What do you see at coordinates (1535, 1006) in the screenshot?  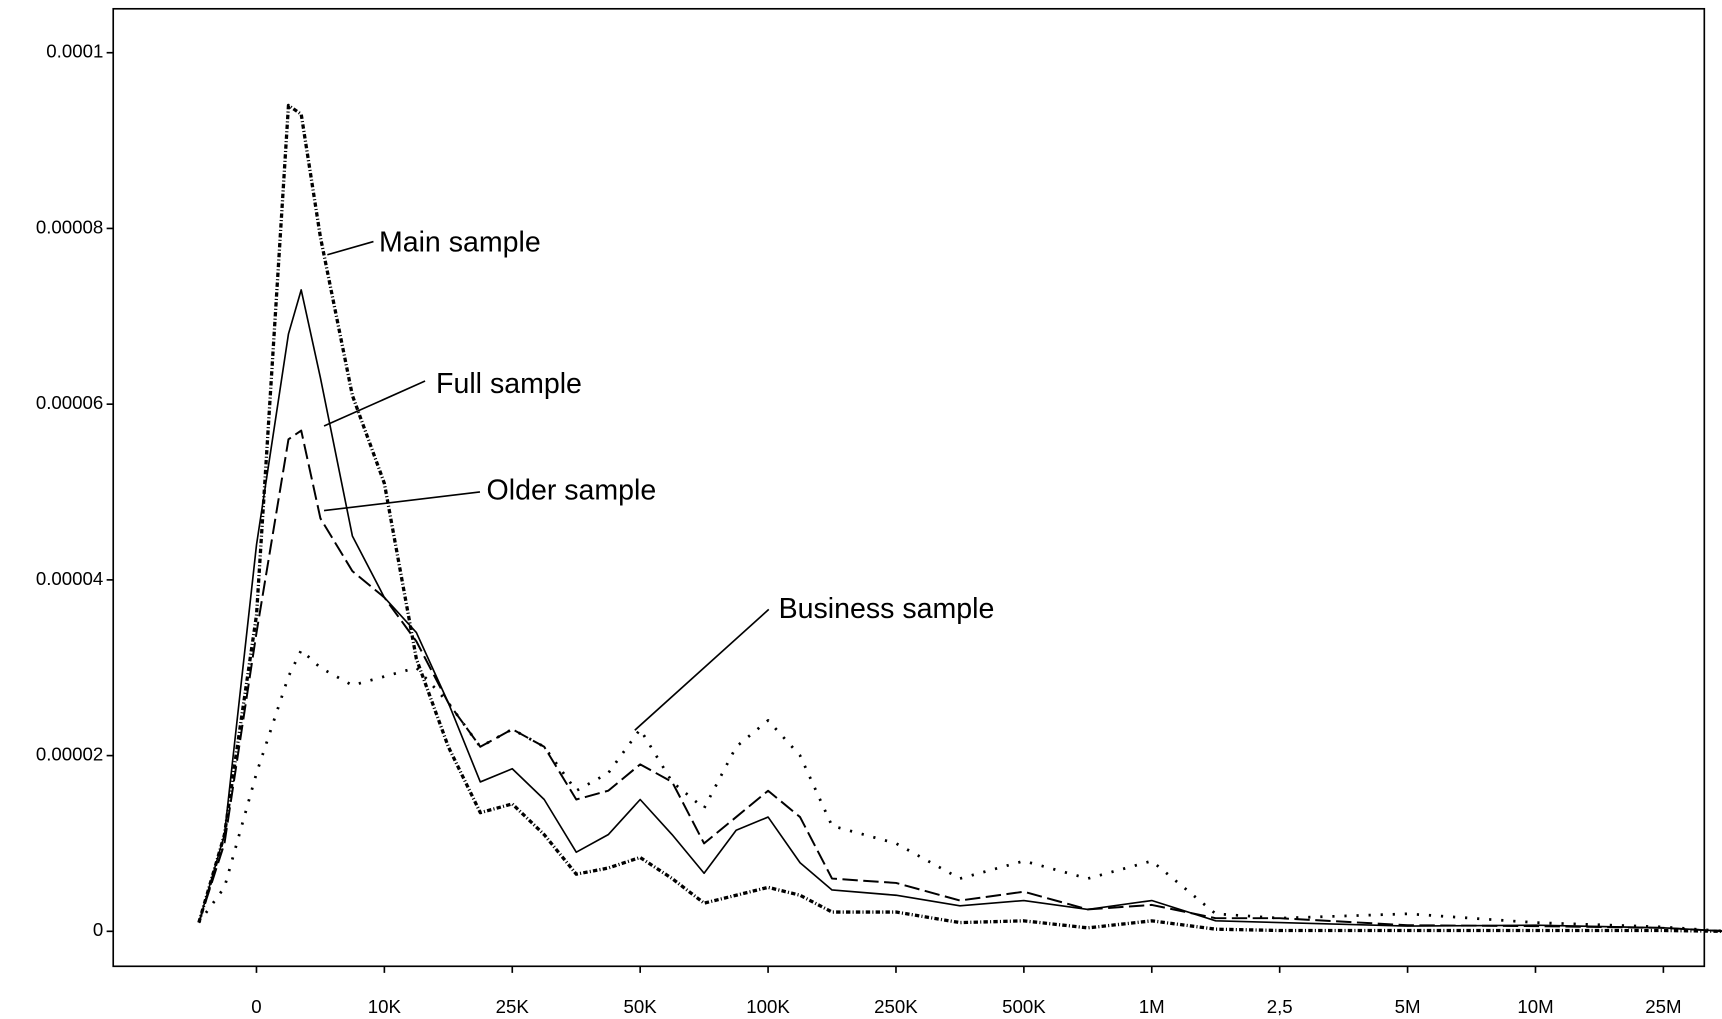 I see `x-tick-label: 10M` at bounding box center [1535, 1006].